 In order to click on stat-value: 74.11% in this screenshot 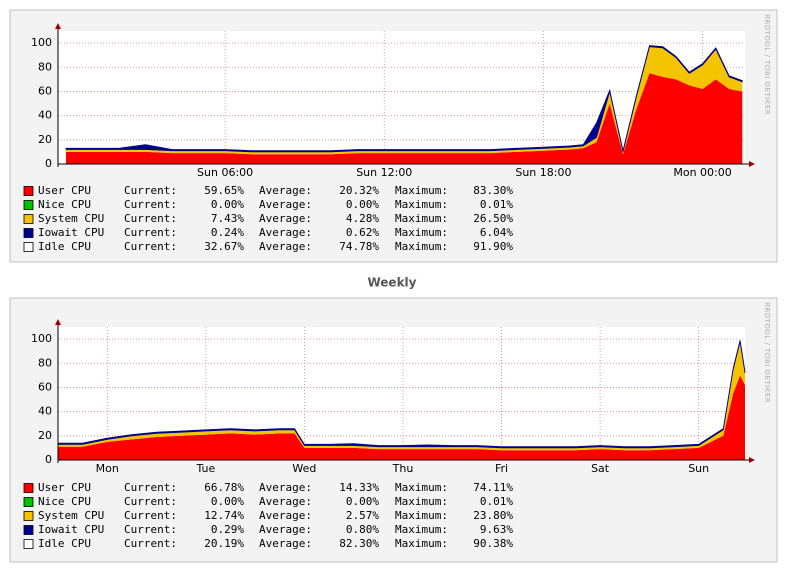, I will do `click(493, 487)`.